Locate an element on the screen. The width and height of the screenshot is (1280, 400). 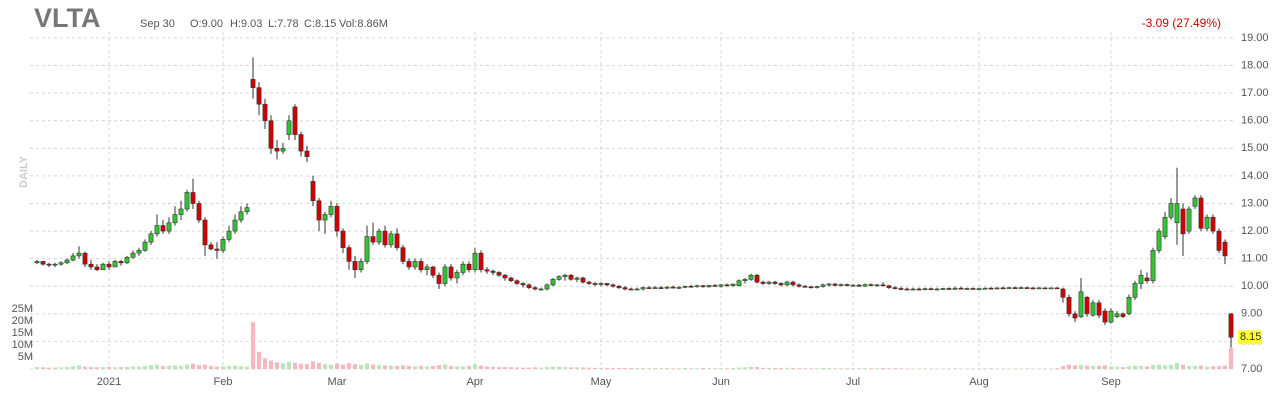
y2-tick-label: 25M is located at coordinates (22, 309).